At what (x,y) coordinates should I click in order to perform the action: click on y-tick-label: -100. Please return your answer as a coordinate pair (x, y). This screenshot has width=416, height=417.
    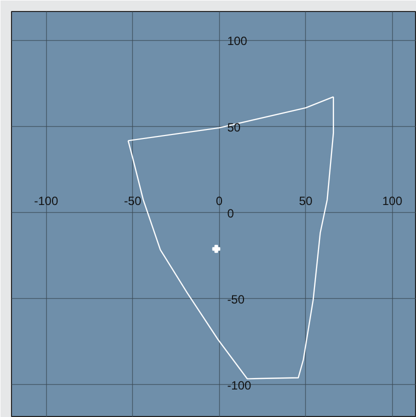
    Looking at the image, I should click on (239, 385).